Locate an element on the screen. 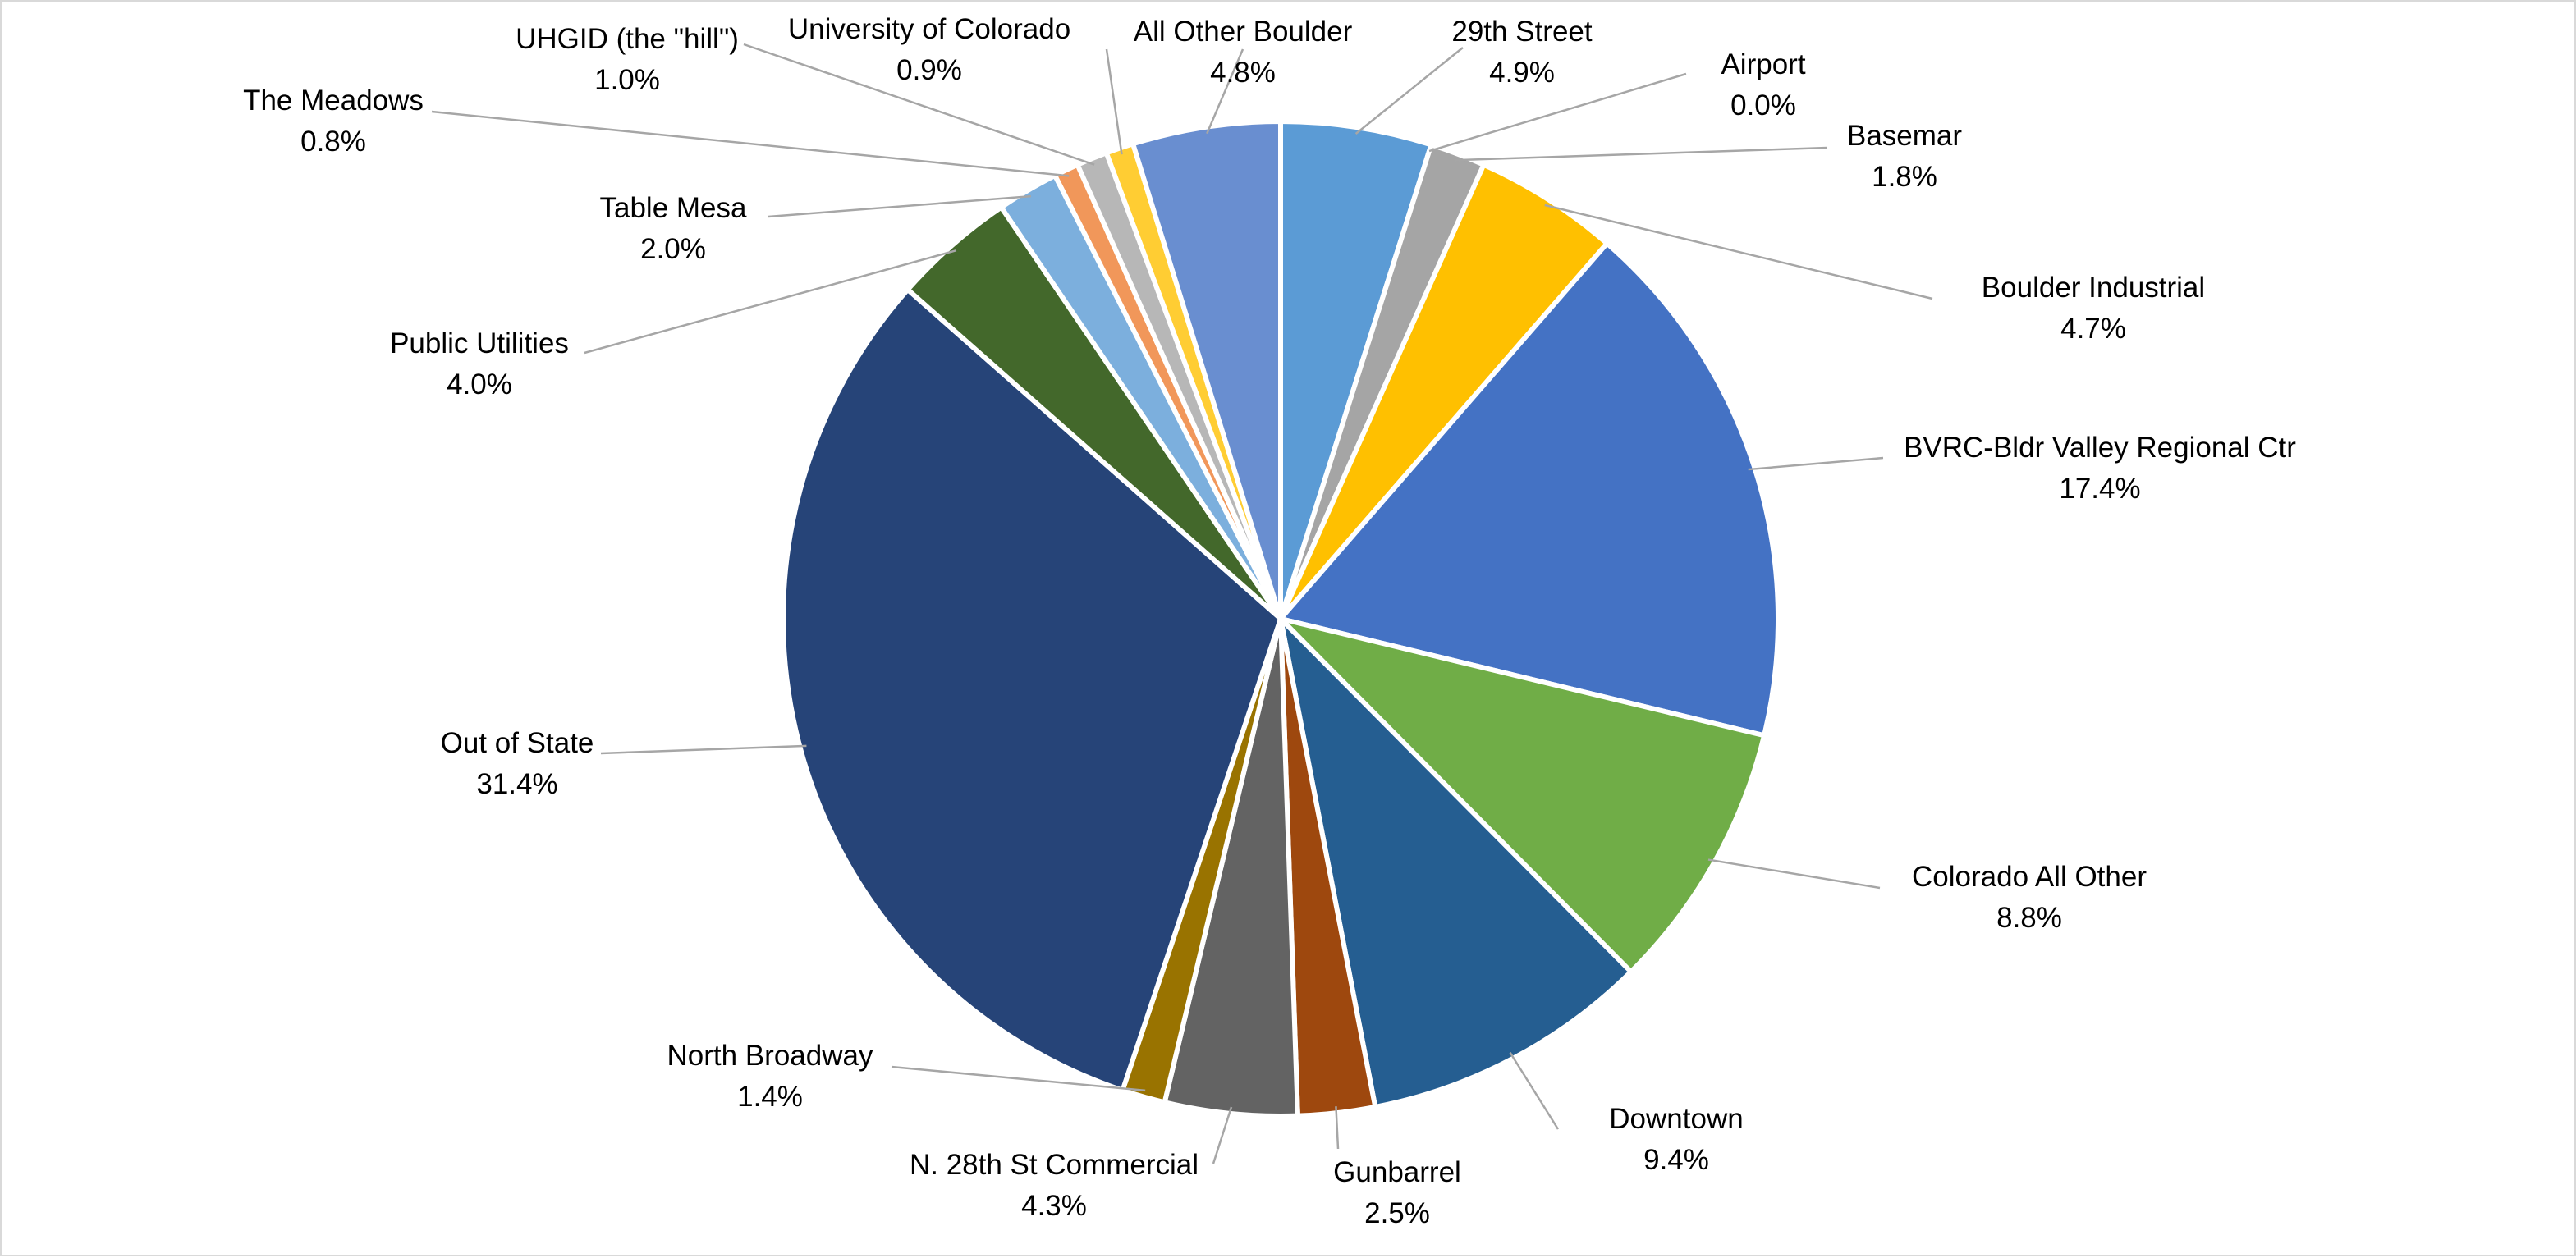 The height and width of the screenshot is (1258, 2576). data-label-name-all-other-boulder: All Other Boulder is located at coordinates (1244, 32).